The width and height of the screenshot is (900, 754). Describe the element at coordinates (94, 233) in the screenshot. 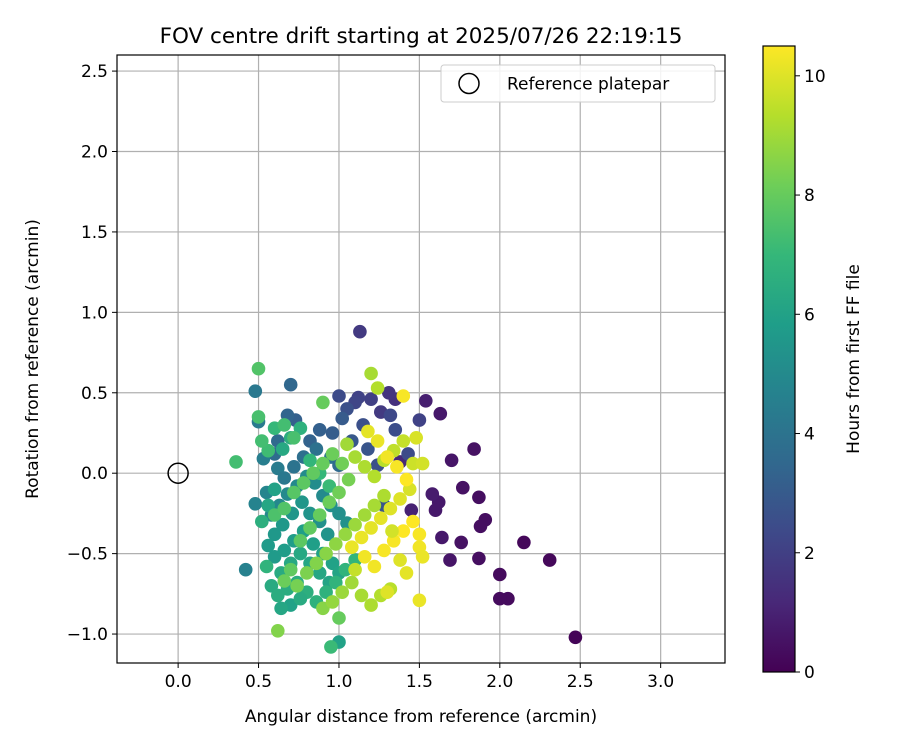

I see `y-tick-label: 1.5` at that location.